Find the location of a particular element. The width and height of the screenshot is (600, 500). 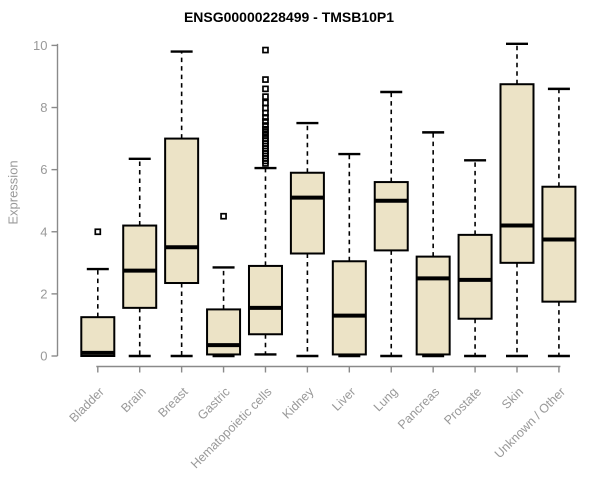

y-tick-label: 2 is located at coordinates (43, 293).